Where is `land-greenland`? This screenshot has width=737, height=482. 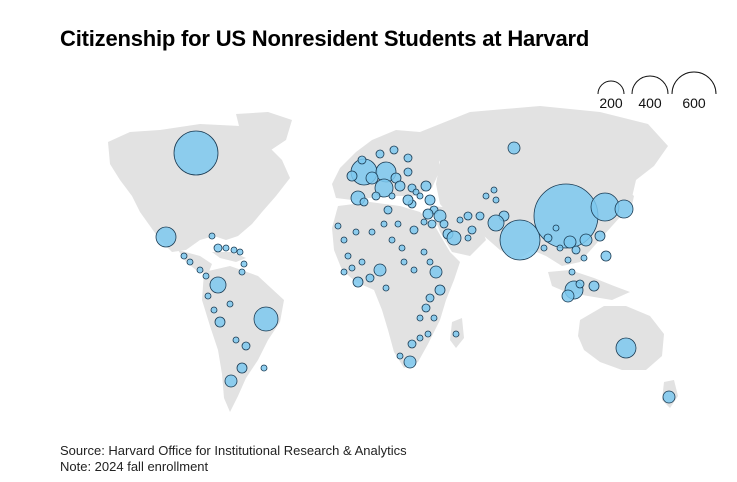
land-greenland is located at coordinates (264, 132).